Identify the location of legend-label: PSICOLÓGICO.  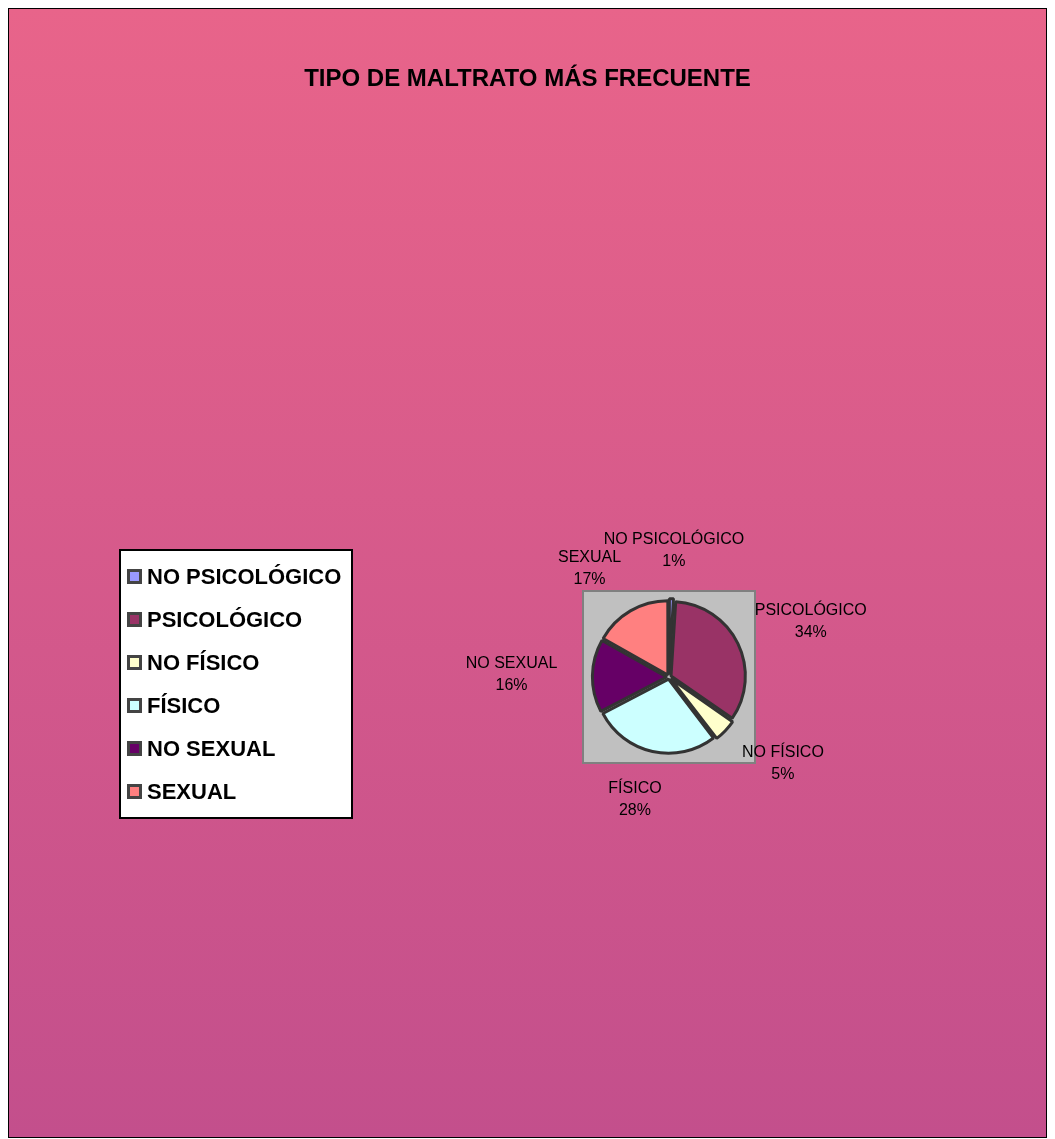
(225, 619).